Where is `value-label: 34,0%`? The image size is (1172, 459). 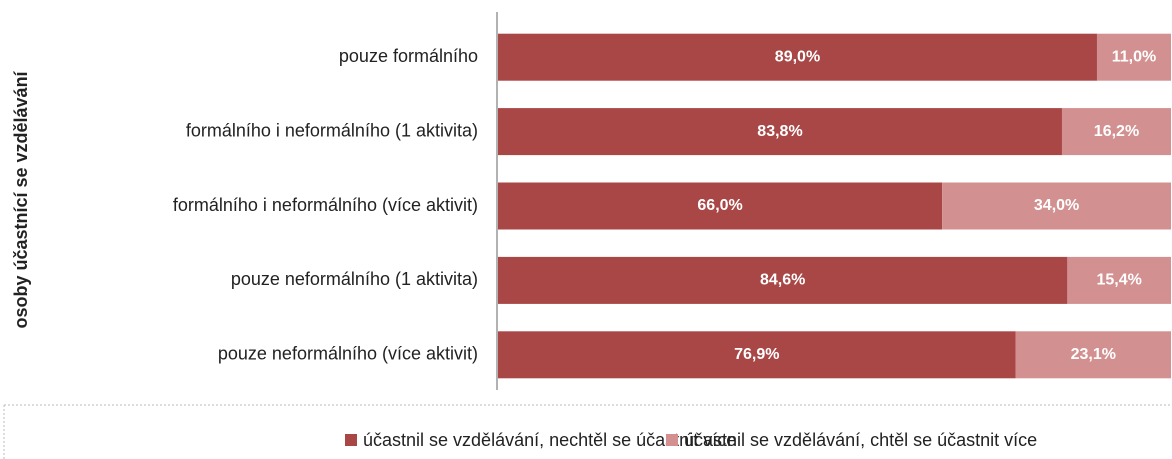 value-label: 34,0% is located at coordinates (1056, 205).